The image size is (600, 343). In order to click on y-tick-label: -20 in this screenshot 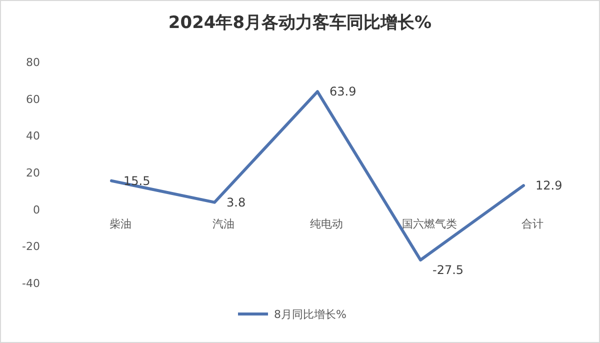, I will do `click(31, 247)`.